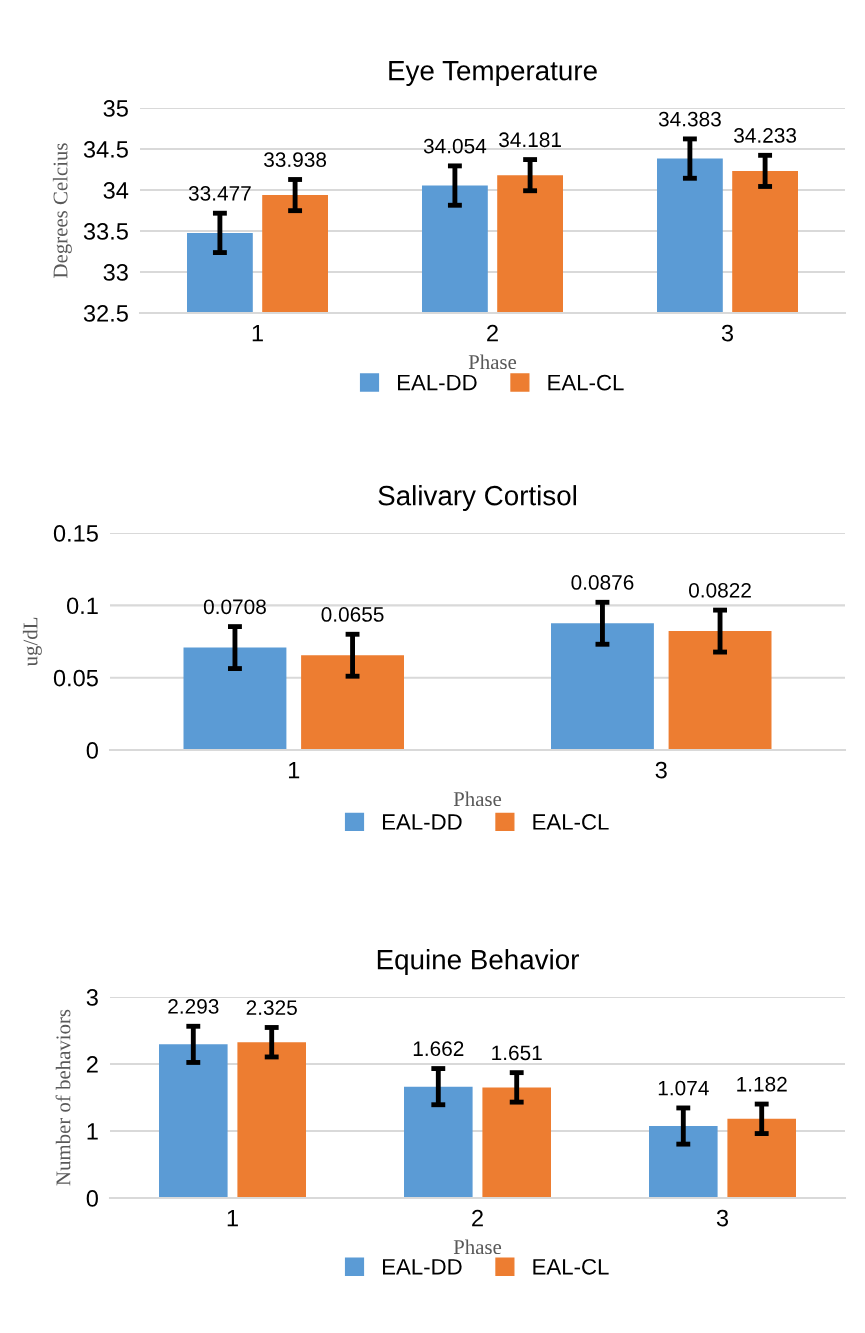 This screenshot has height=1333, width=865. What do you see at coordinates (115, 108) in the screenshot?
I see `y-tick-label: 35` at bounding box center [115, 108].